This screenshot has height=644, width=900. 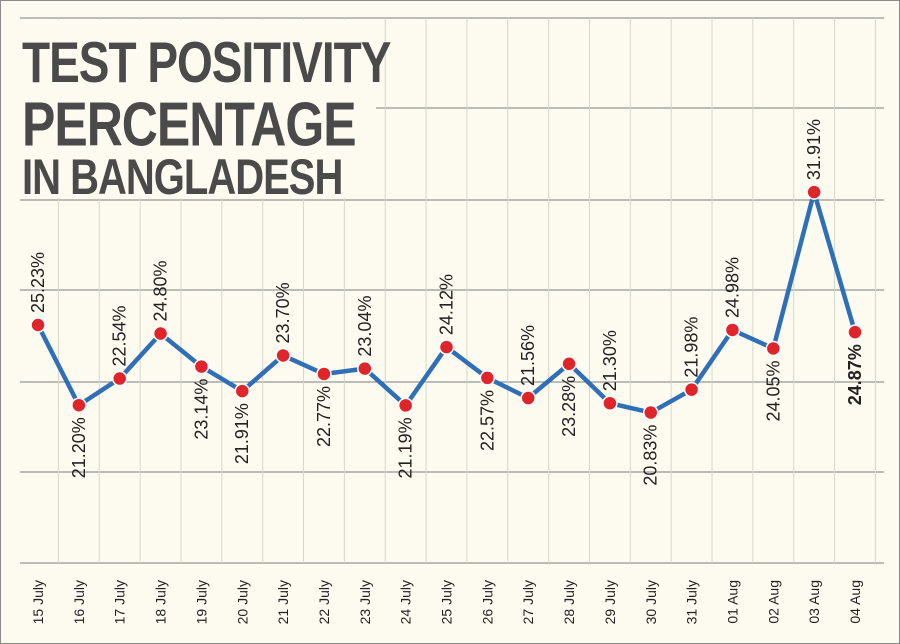 What do you see at coordinates (161, 602) in the screenshot?
I see `x-tick-label: 18 July` at bounding box center [161, 602].